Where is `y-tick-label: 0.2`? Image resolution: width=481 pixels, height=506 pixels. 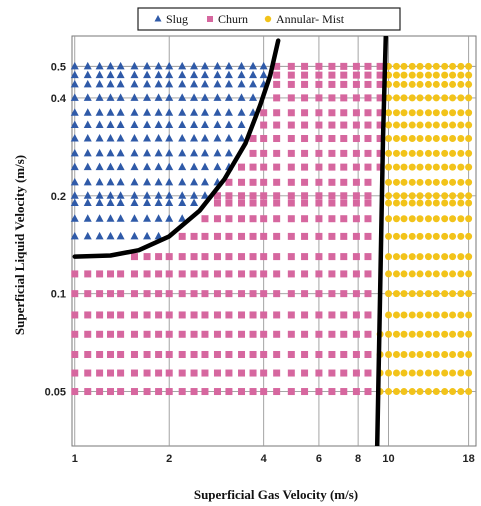
y-tick-label: 0.2 is located at coordinates (58, 197).